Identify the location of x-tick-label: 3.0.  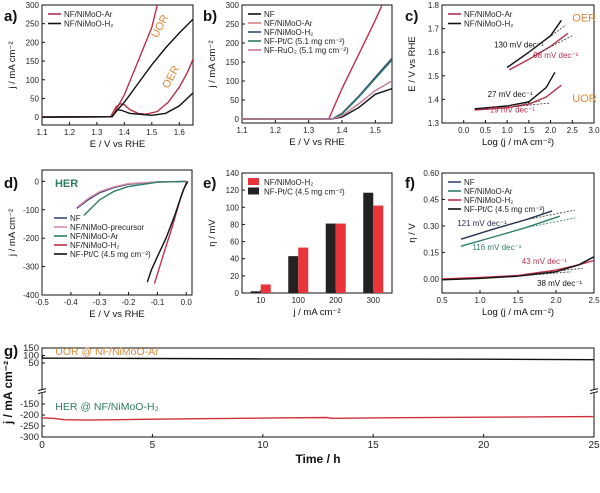
(594, 130).